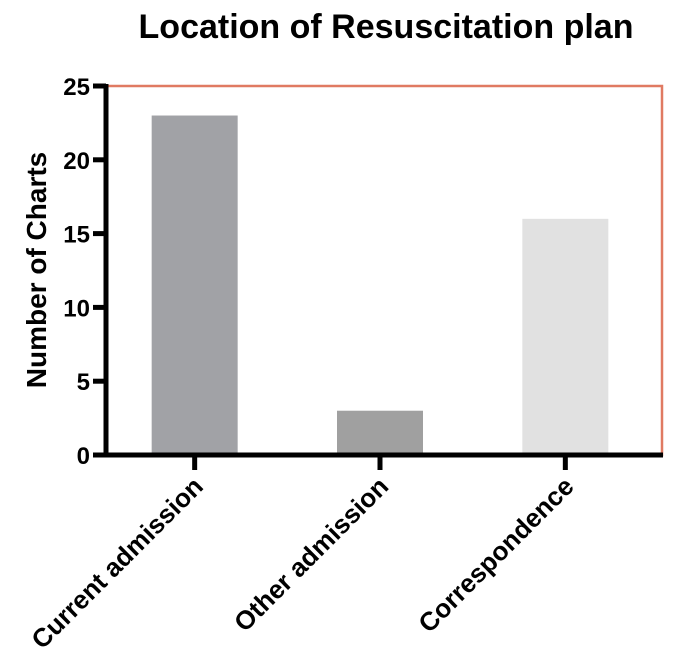 The height and width of the screenshot is (667, 673). Describe the element at coordinates (194, 285) in the screenshot. I see `bar-current-admission` at that location.